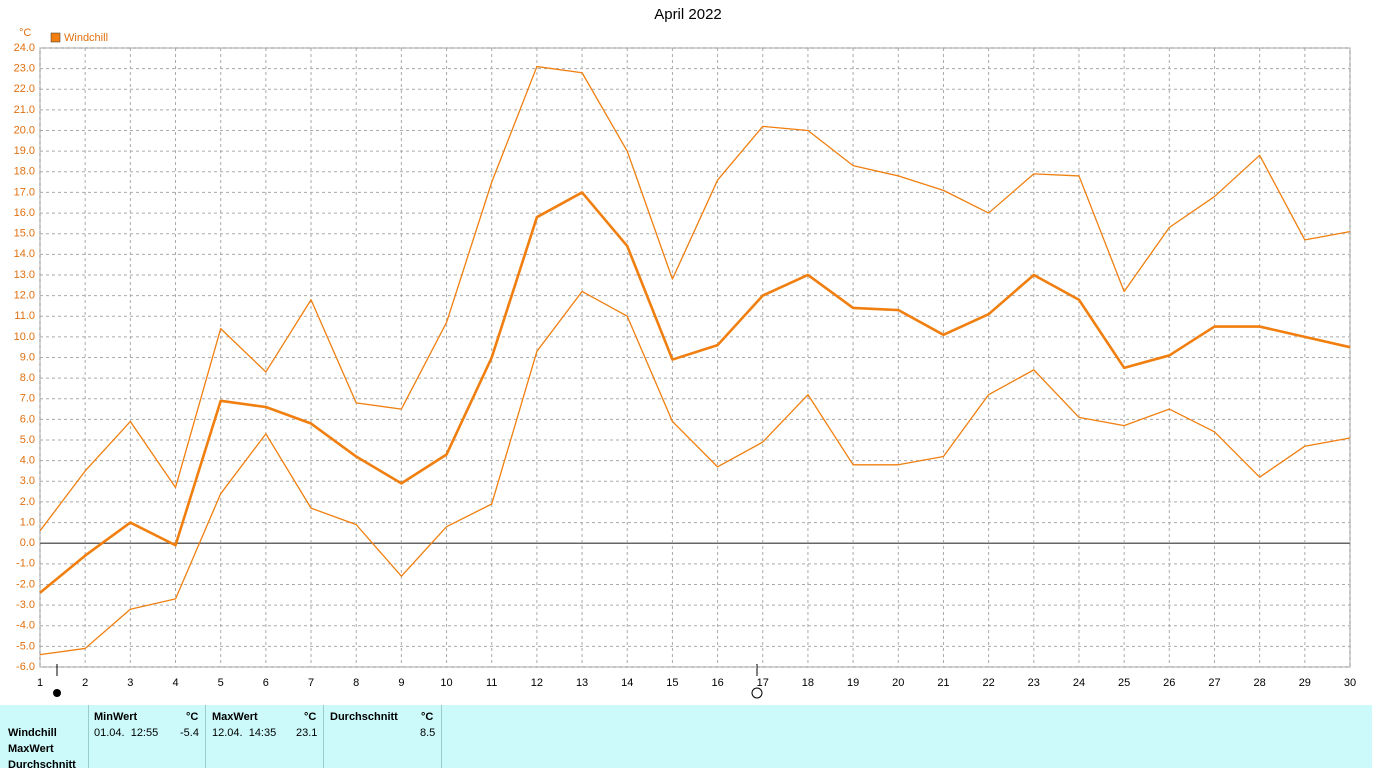 The width and height of the screenshot is (1381, 771). What do you see at coordinates (189, 733) in the screenshot?
I see `cell: -5.4` at bounding box center [189, 733].